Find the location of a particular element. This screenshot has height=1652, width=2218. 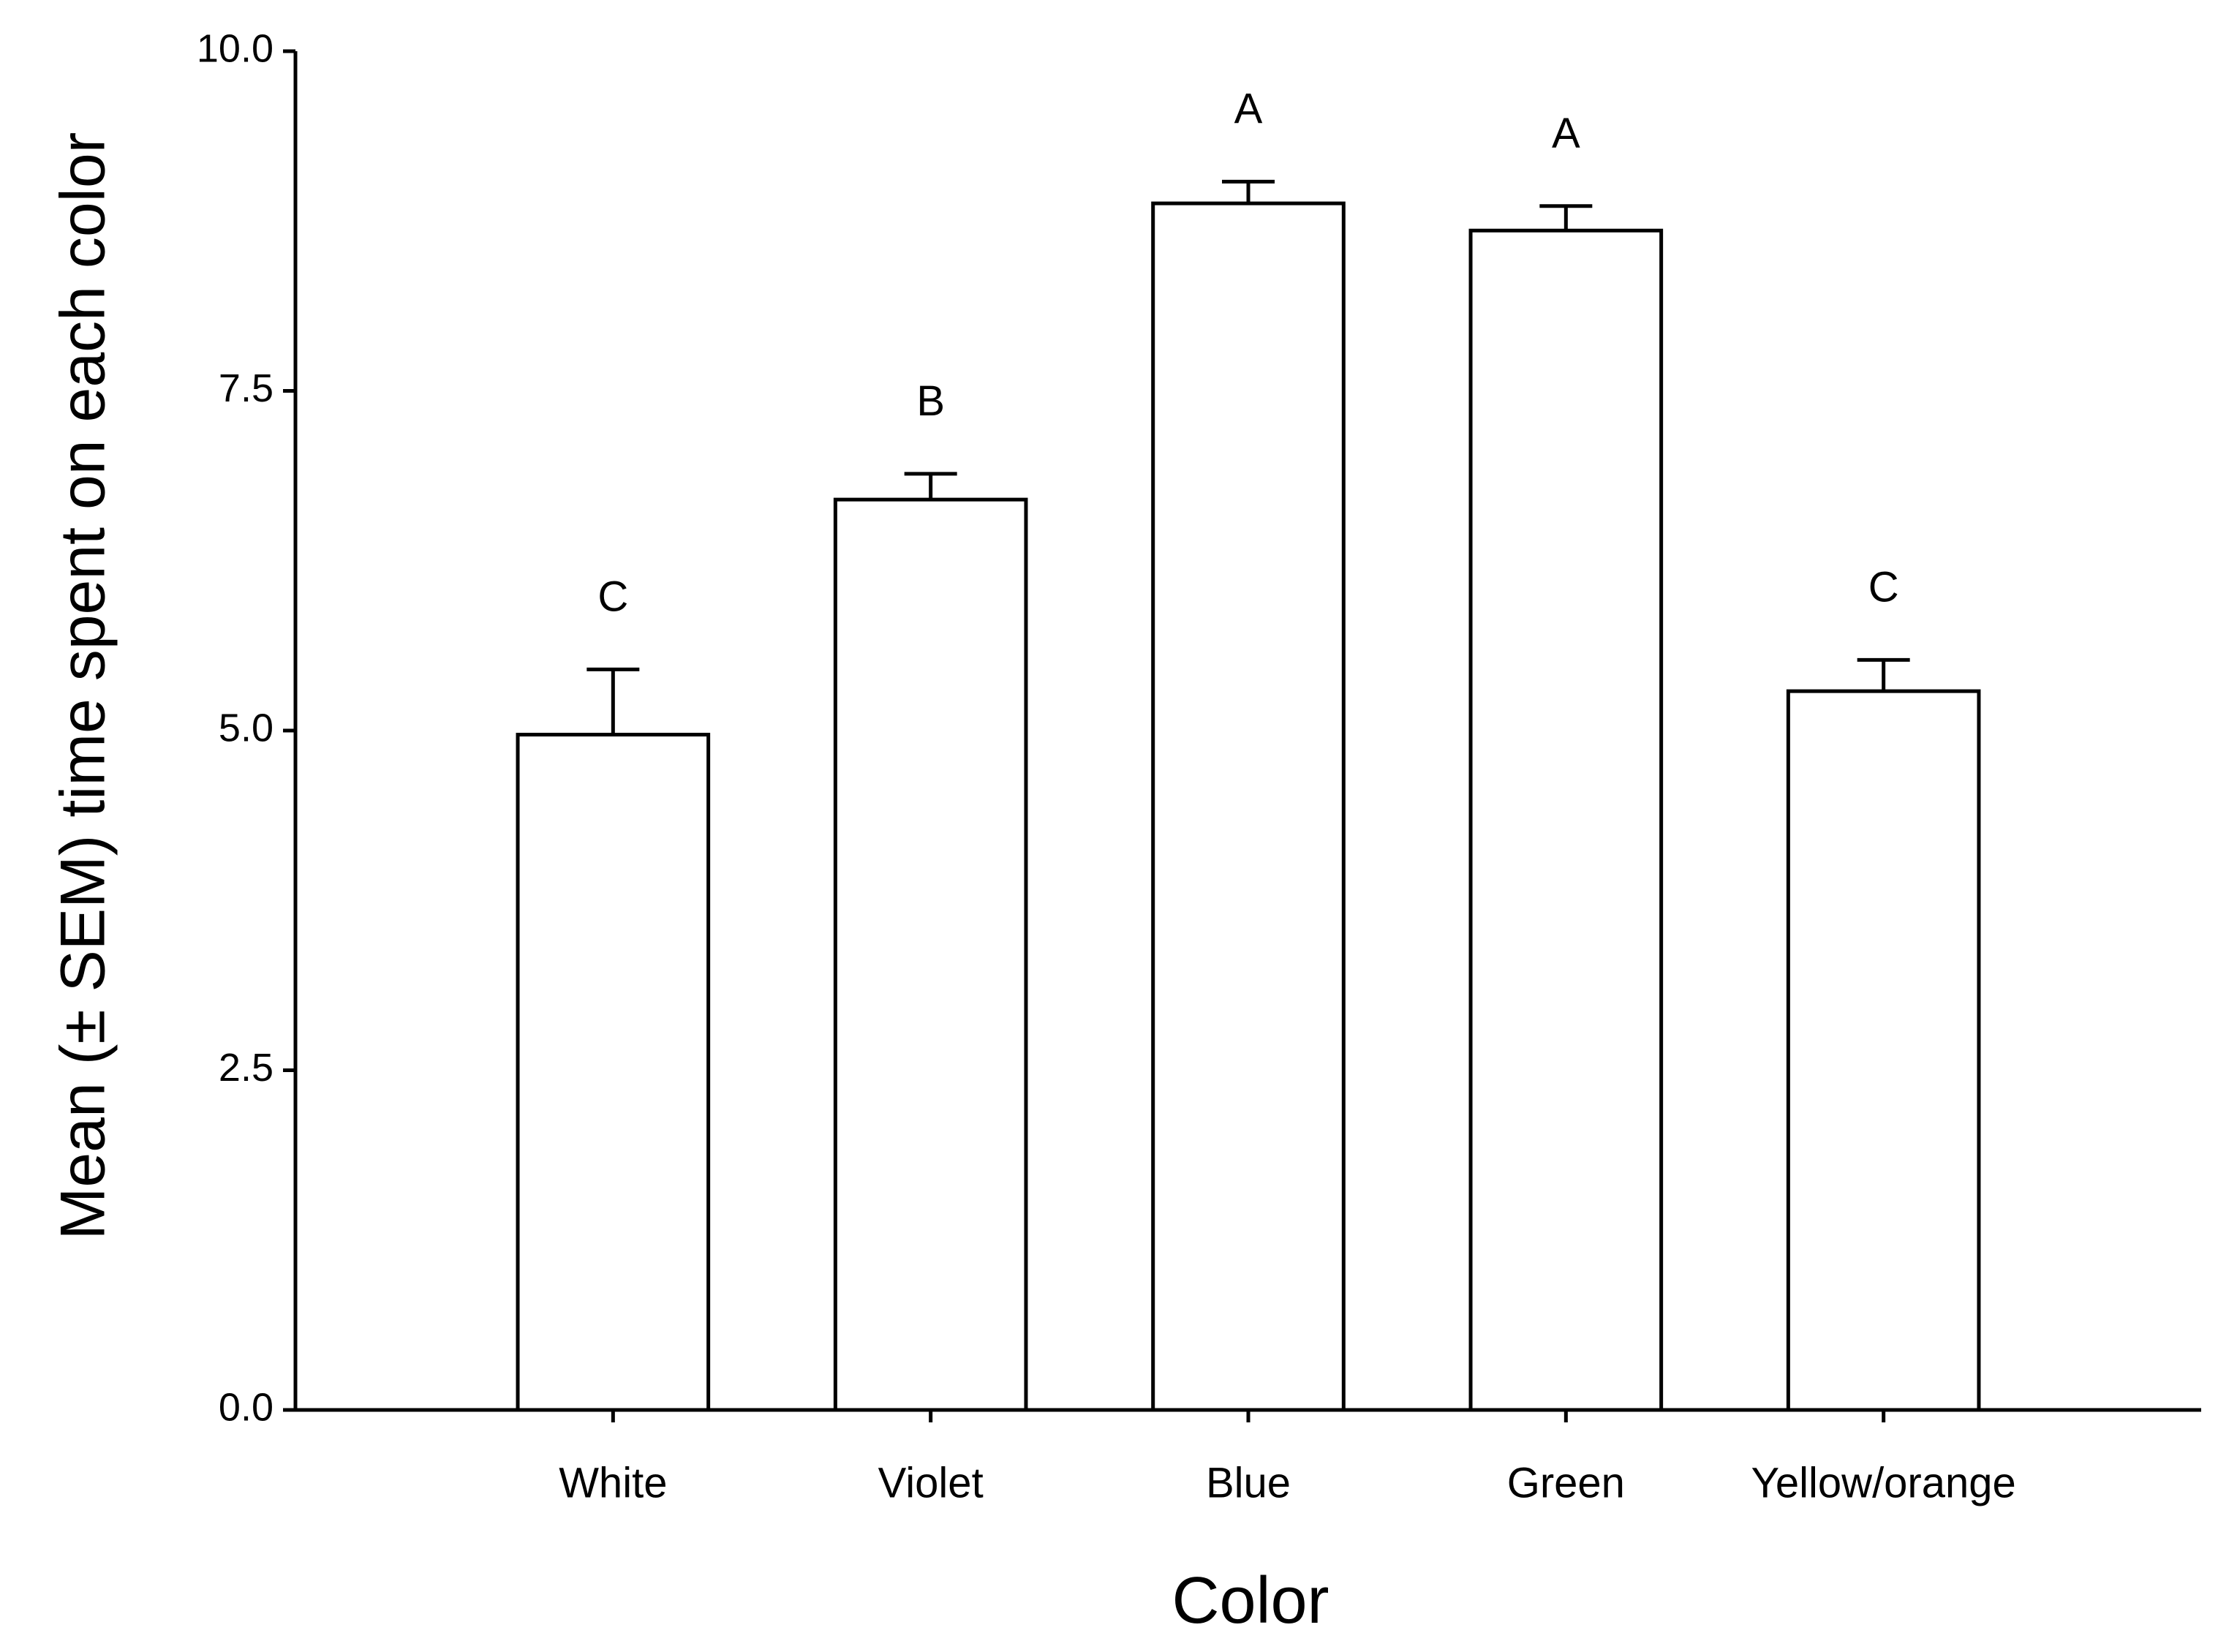

y-tick-label: 7.5 is located at coordinates (247, 388).